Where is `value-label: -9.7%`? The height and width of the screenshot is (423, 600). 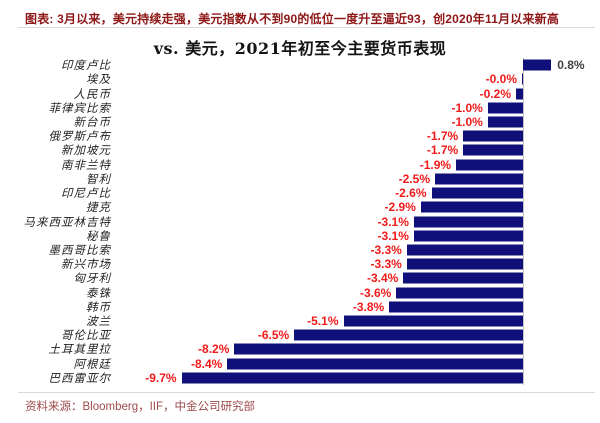 value-label: -9.7% is located at coordinates (161, 377).